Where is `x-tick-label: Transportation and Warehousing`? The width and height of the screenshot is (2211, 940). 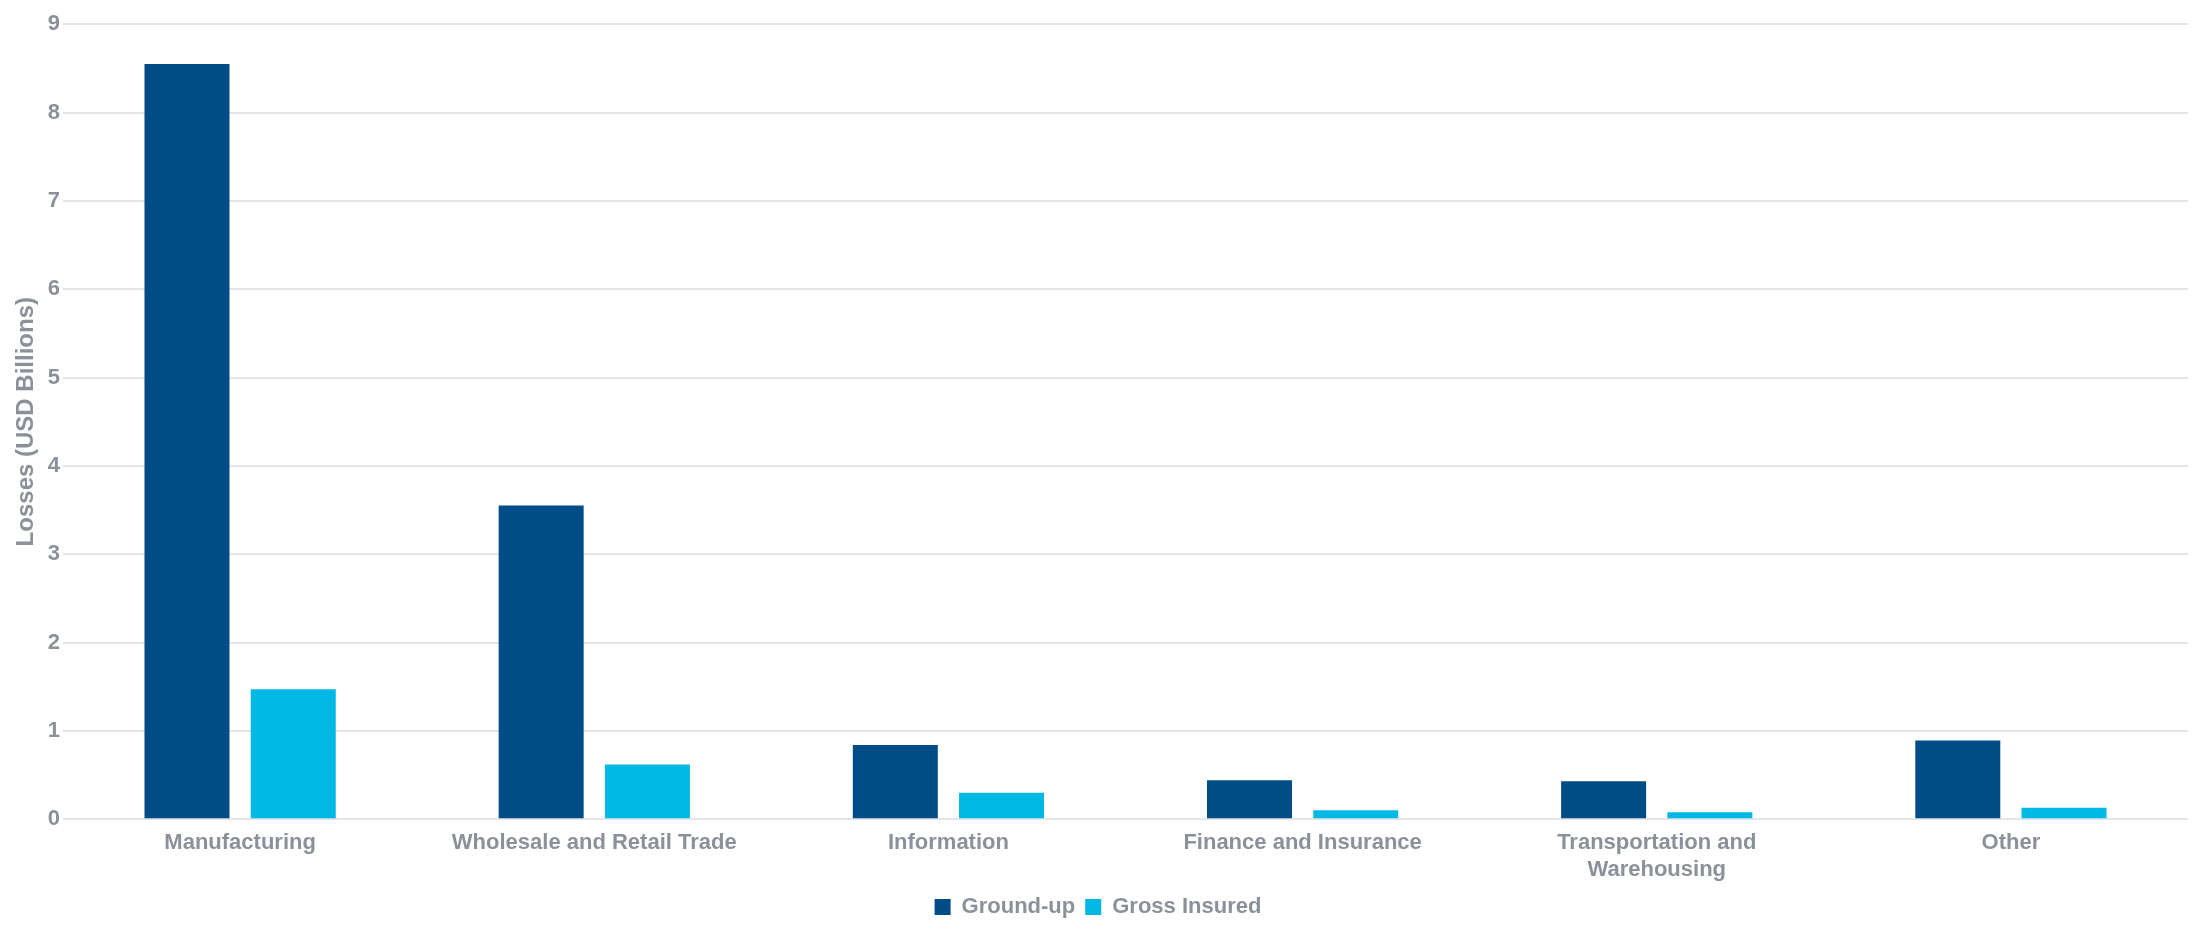
x-tick-label: Transportation and Warehousing is located at coordinates (1657, 855).